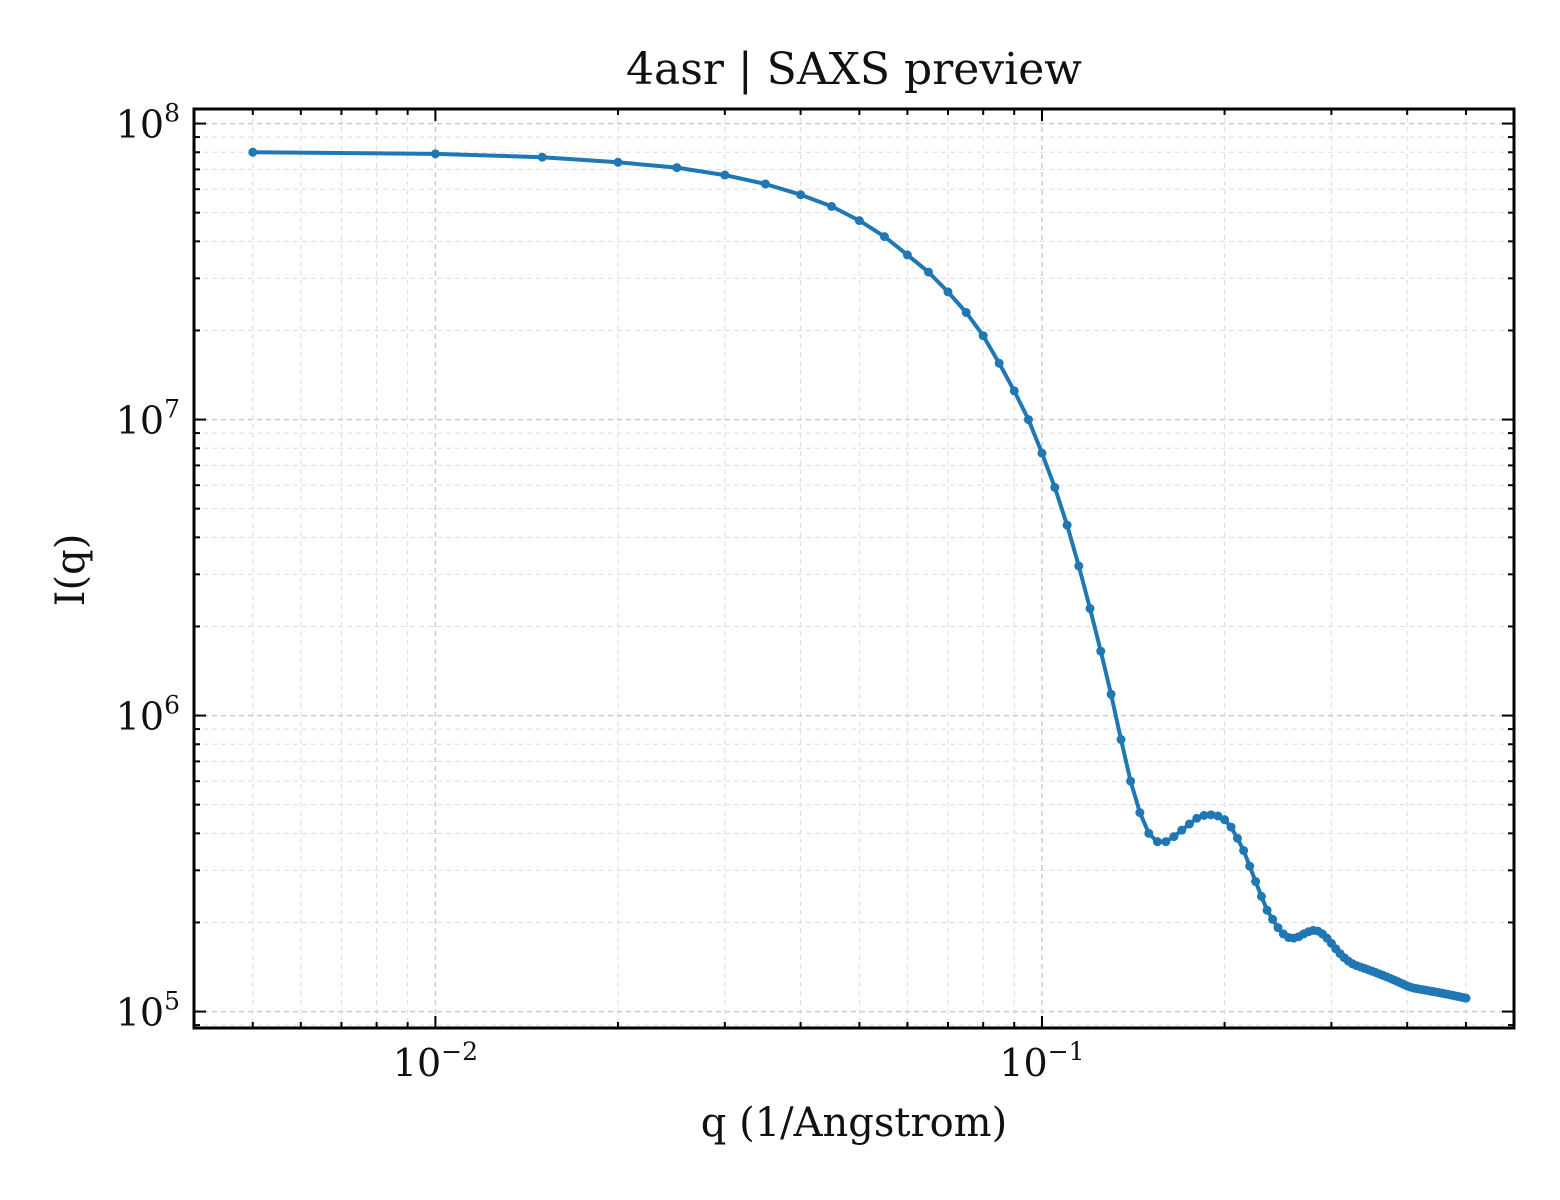 This screenshot has width=1560, height=1200. I want to click on x-axis-label: q (1/Angstrom), so click(854, 1123).